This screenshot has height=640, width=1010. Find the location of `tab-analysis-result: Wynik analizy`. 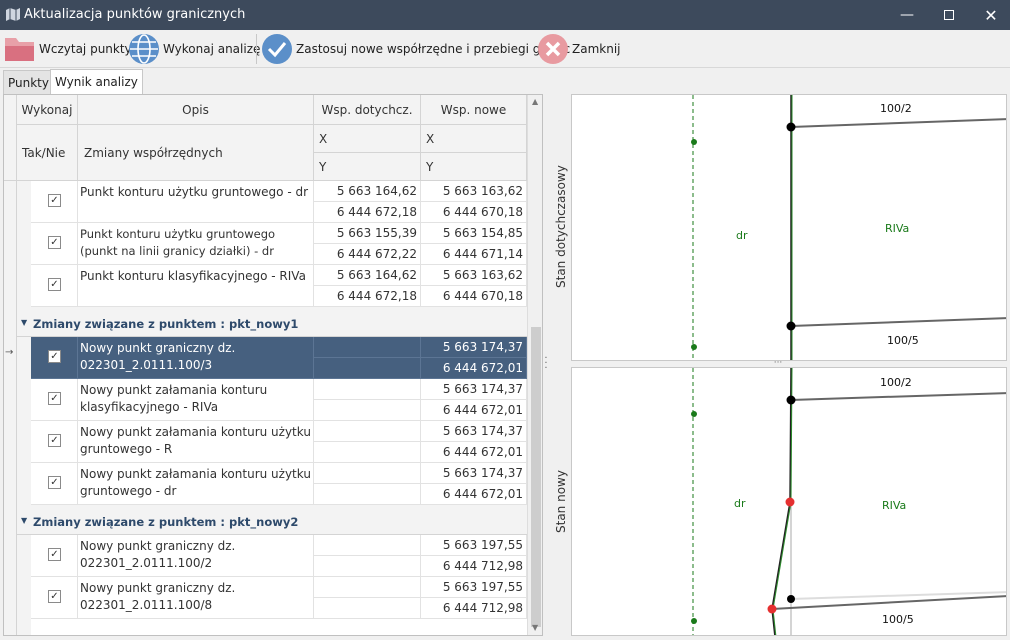

tab-analysis-result: Wynik analizy is located at coordinates (96, 81).